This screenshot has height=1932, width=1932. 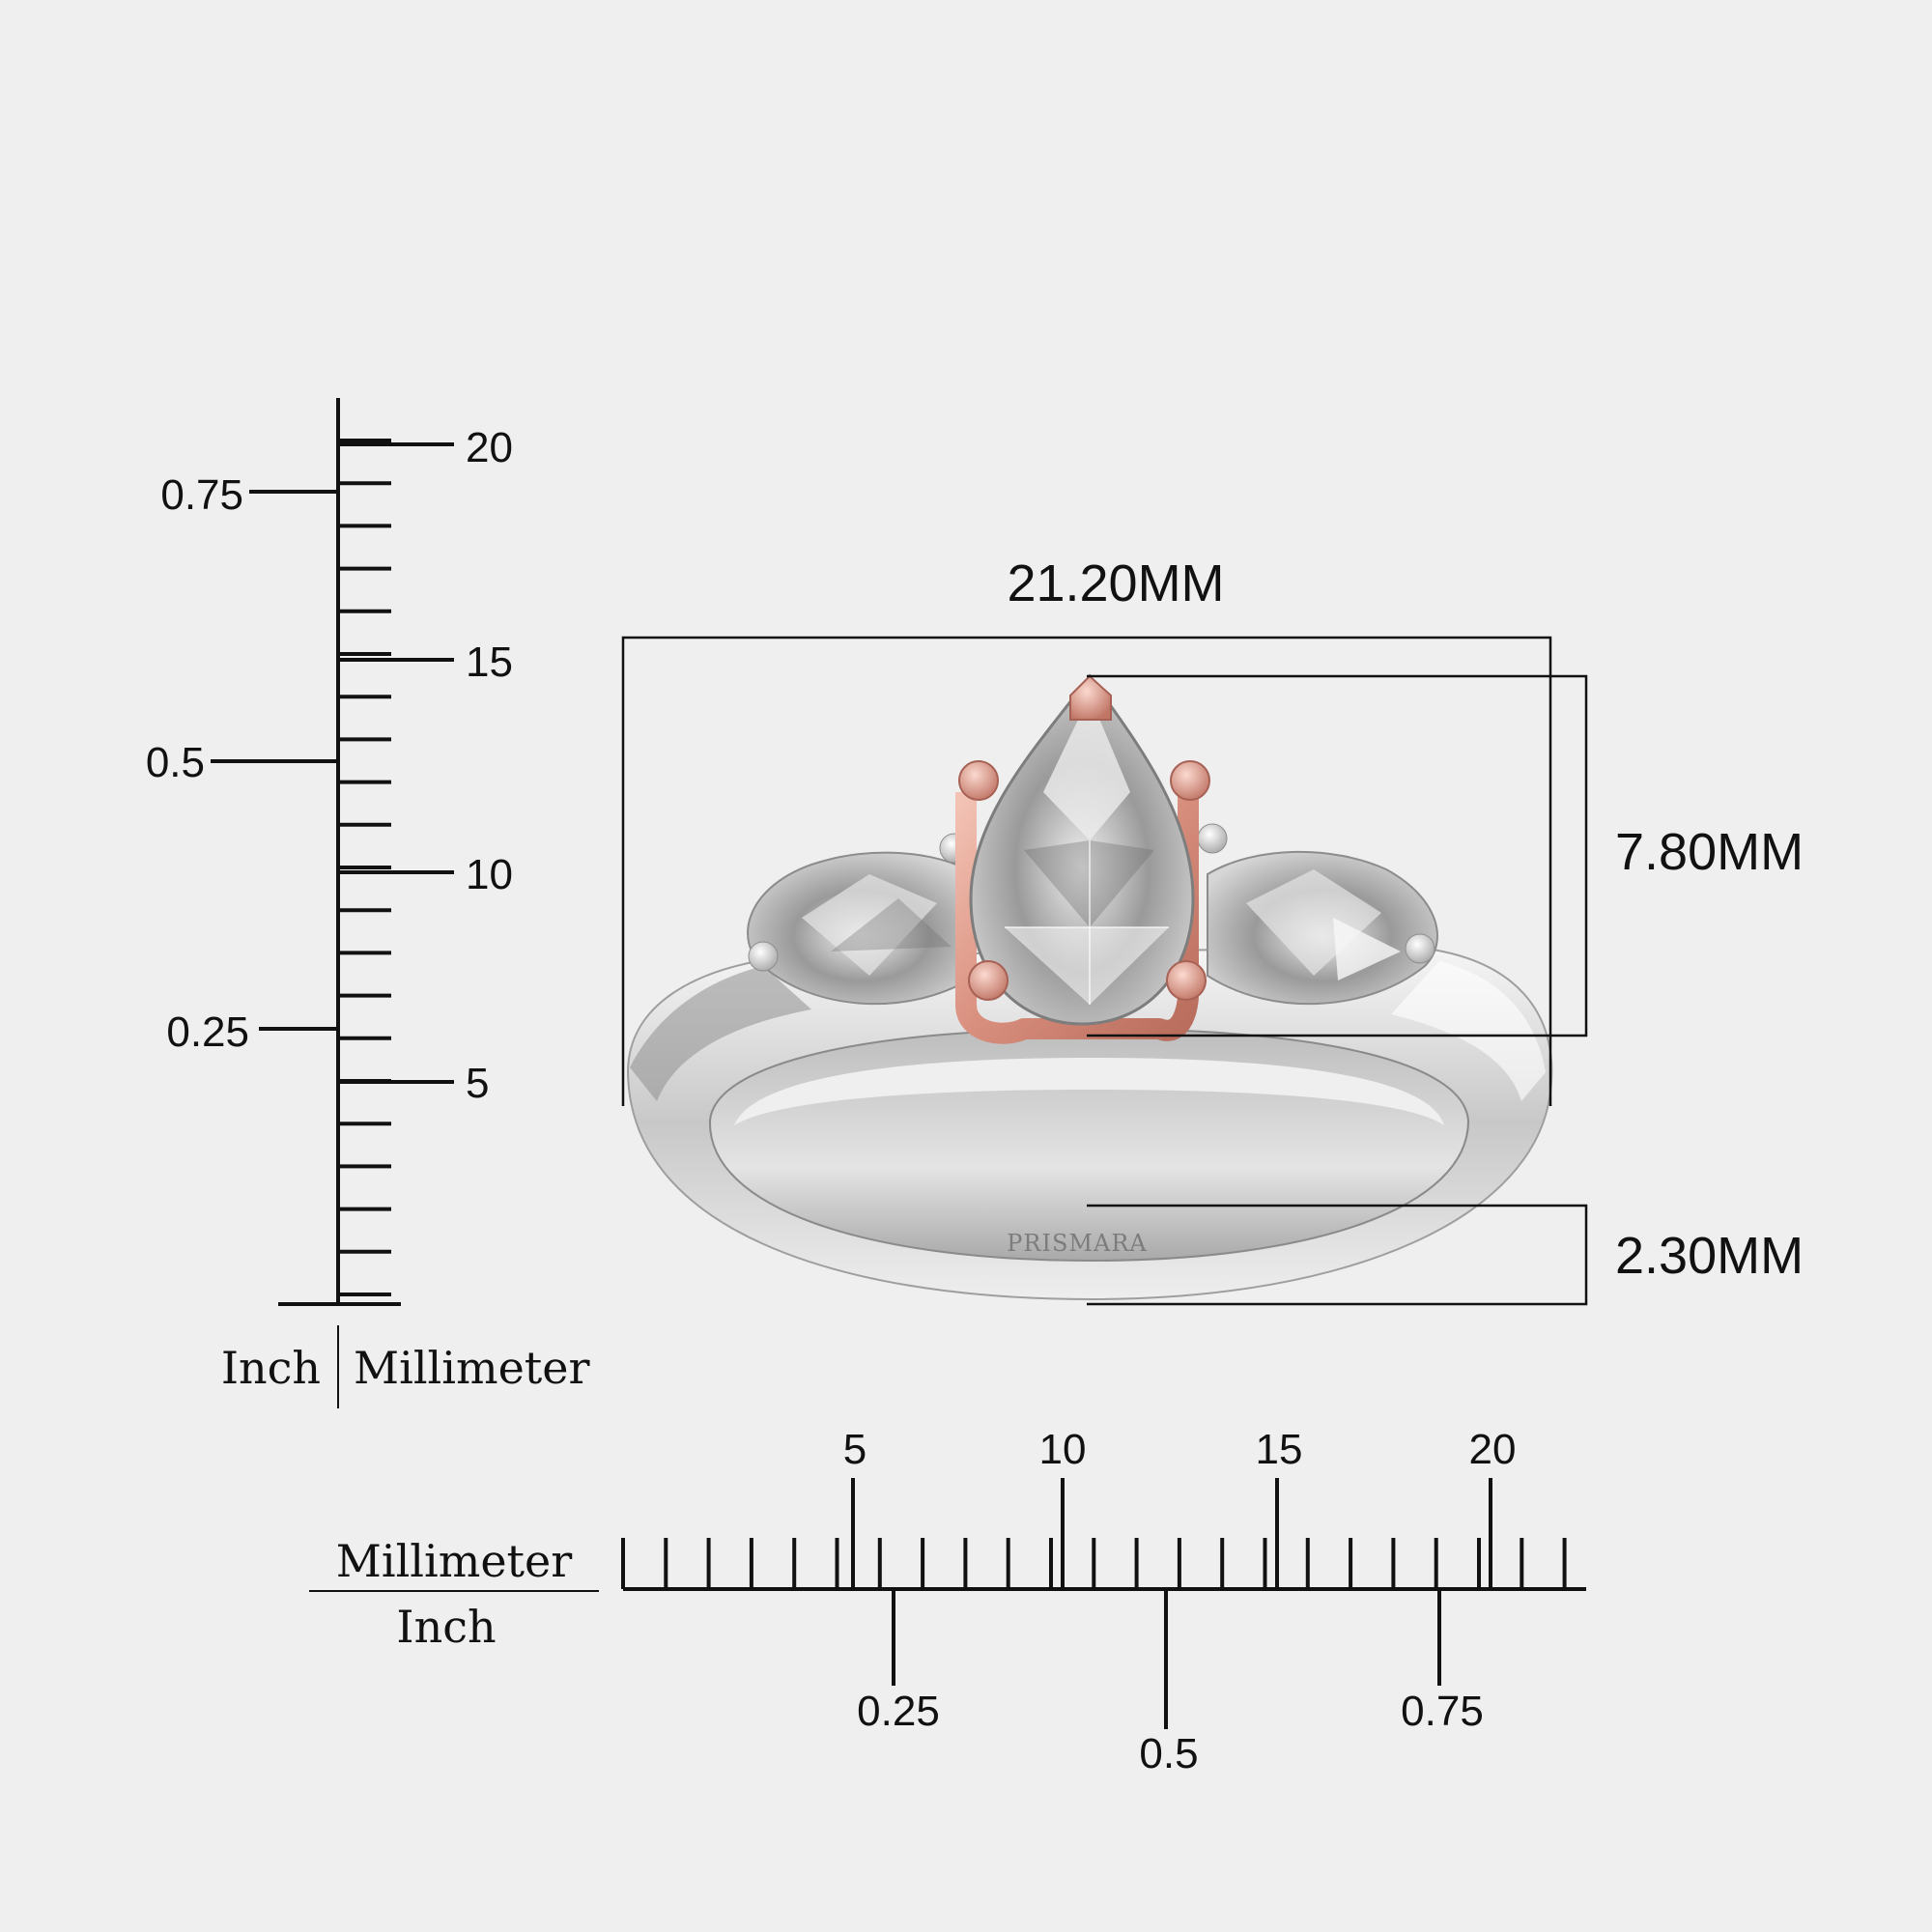 I want to click on vscale-inch-label-0.75: 0.75, so click(x=201, y=495).